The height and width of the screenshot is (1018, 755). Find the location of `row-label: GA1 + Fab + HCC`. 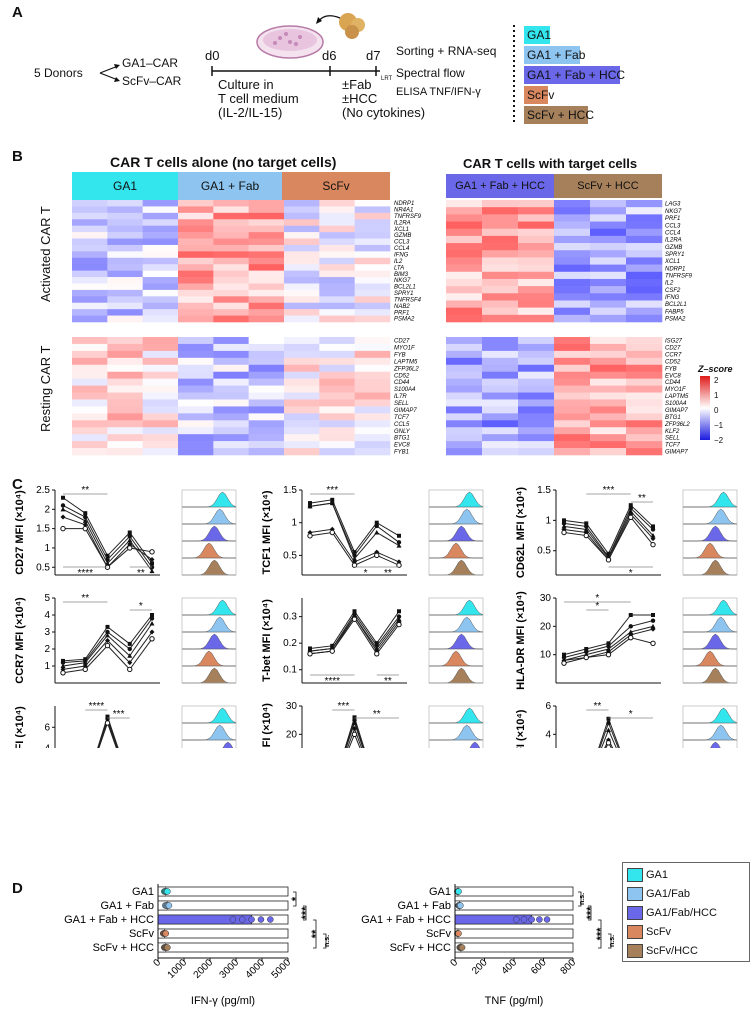

row-label: GA1 + Fab + HCC is located at coordinates (406, 920).